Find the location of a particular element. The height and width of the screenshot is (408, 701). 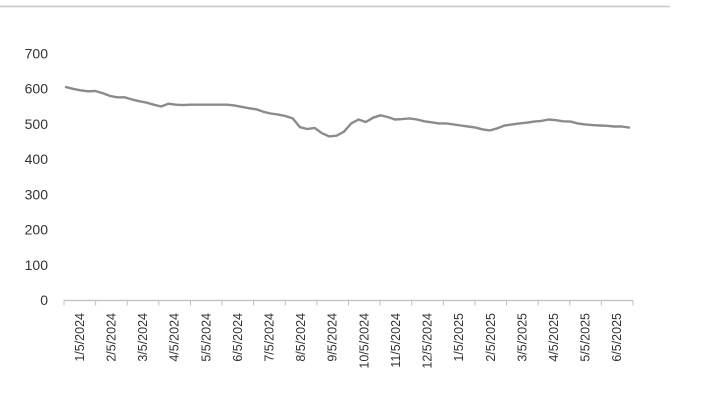

y-tick-label: 400 is located at coordinates (37, 159).